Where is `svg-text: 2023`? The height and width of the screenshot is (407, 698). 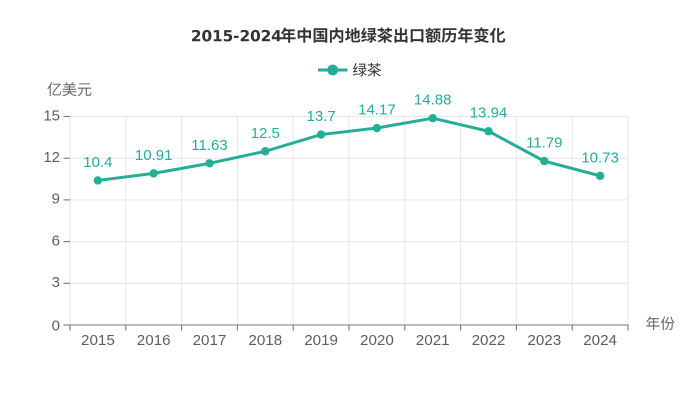
svg-text: 2023 is located at coordinates (544, 340).